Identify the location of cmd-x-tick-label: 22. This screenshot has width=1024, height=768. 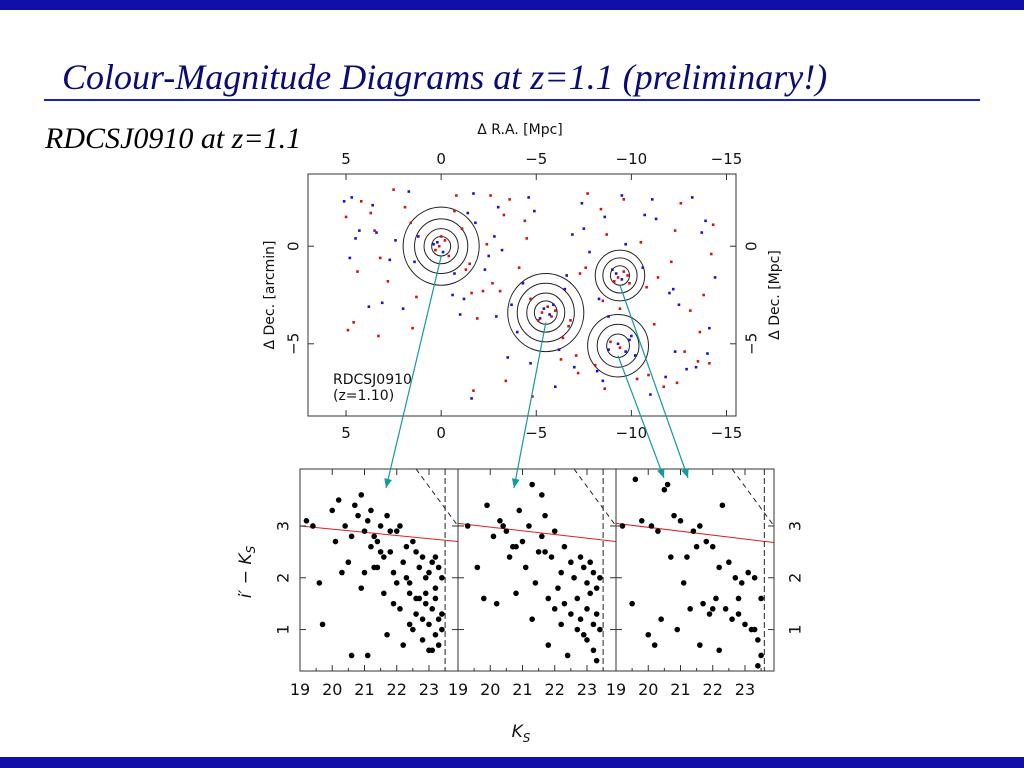
(713, 689).